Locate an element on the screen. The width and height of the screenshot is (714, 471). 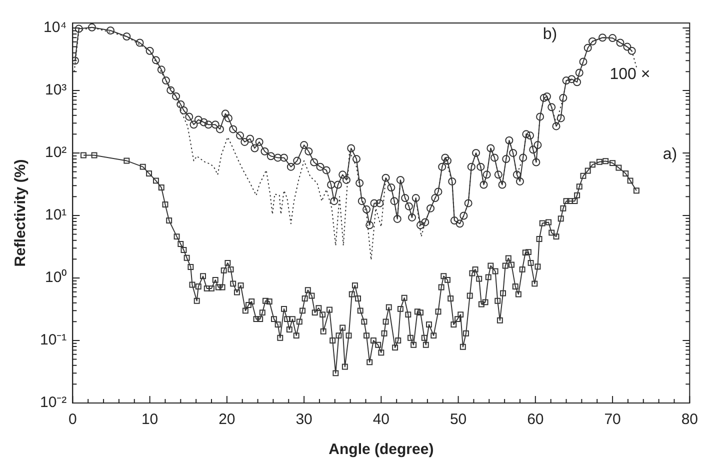
annotation: 100 × is located at coordinates (630, 75).